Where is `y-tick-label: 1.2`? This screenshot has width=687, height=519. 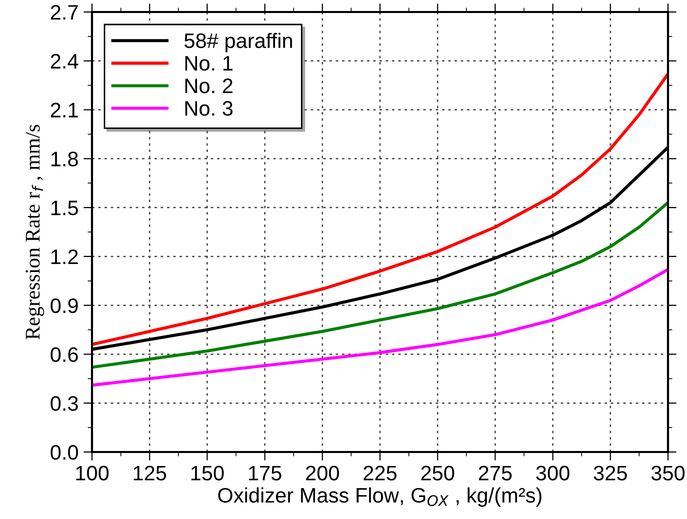 y-tick-label: 1.2 is located at coordinates (64, 256).